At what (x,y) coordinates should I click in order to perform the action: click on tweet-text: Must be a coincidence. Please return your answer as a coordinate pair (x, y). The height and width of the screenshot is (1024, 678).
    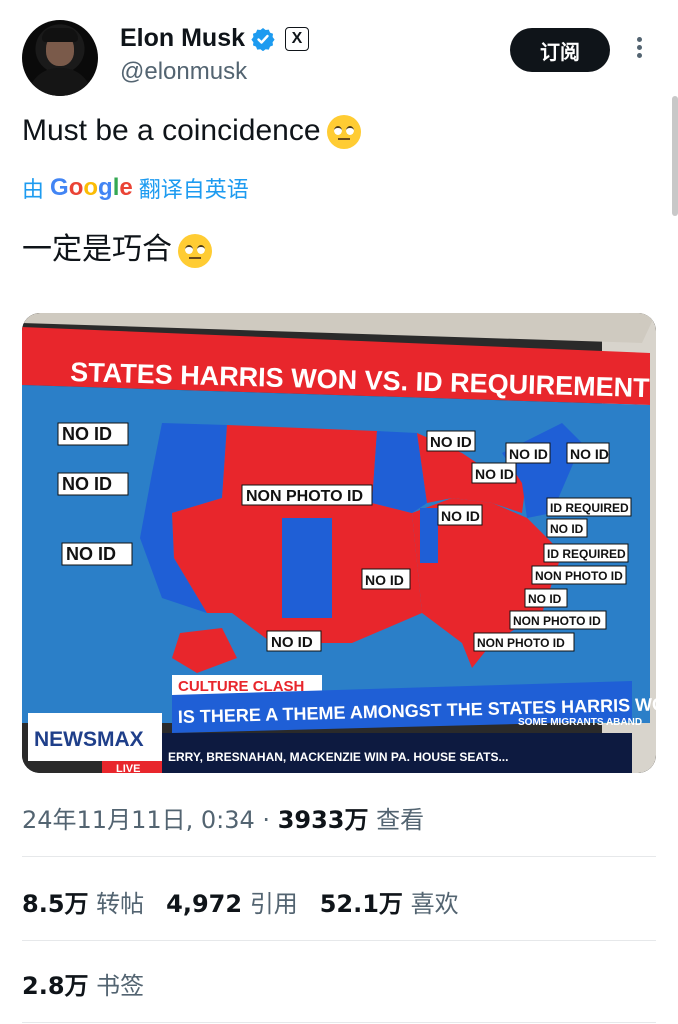
    Looking at the image, I should click on (191, 132).